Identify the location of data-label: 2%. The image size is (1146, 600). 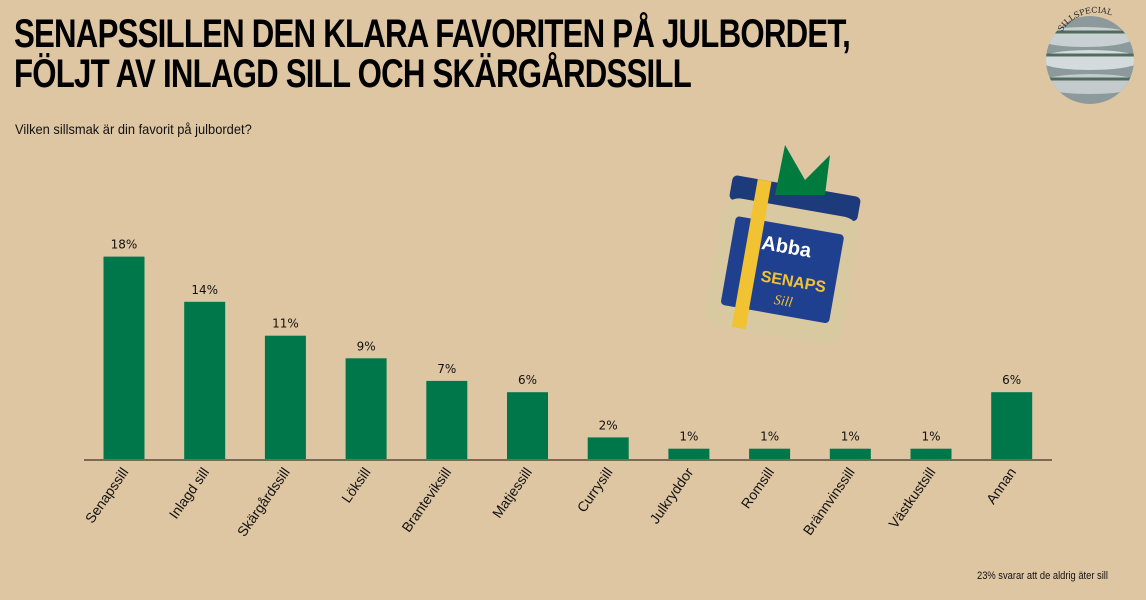
(608, 425).